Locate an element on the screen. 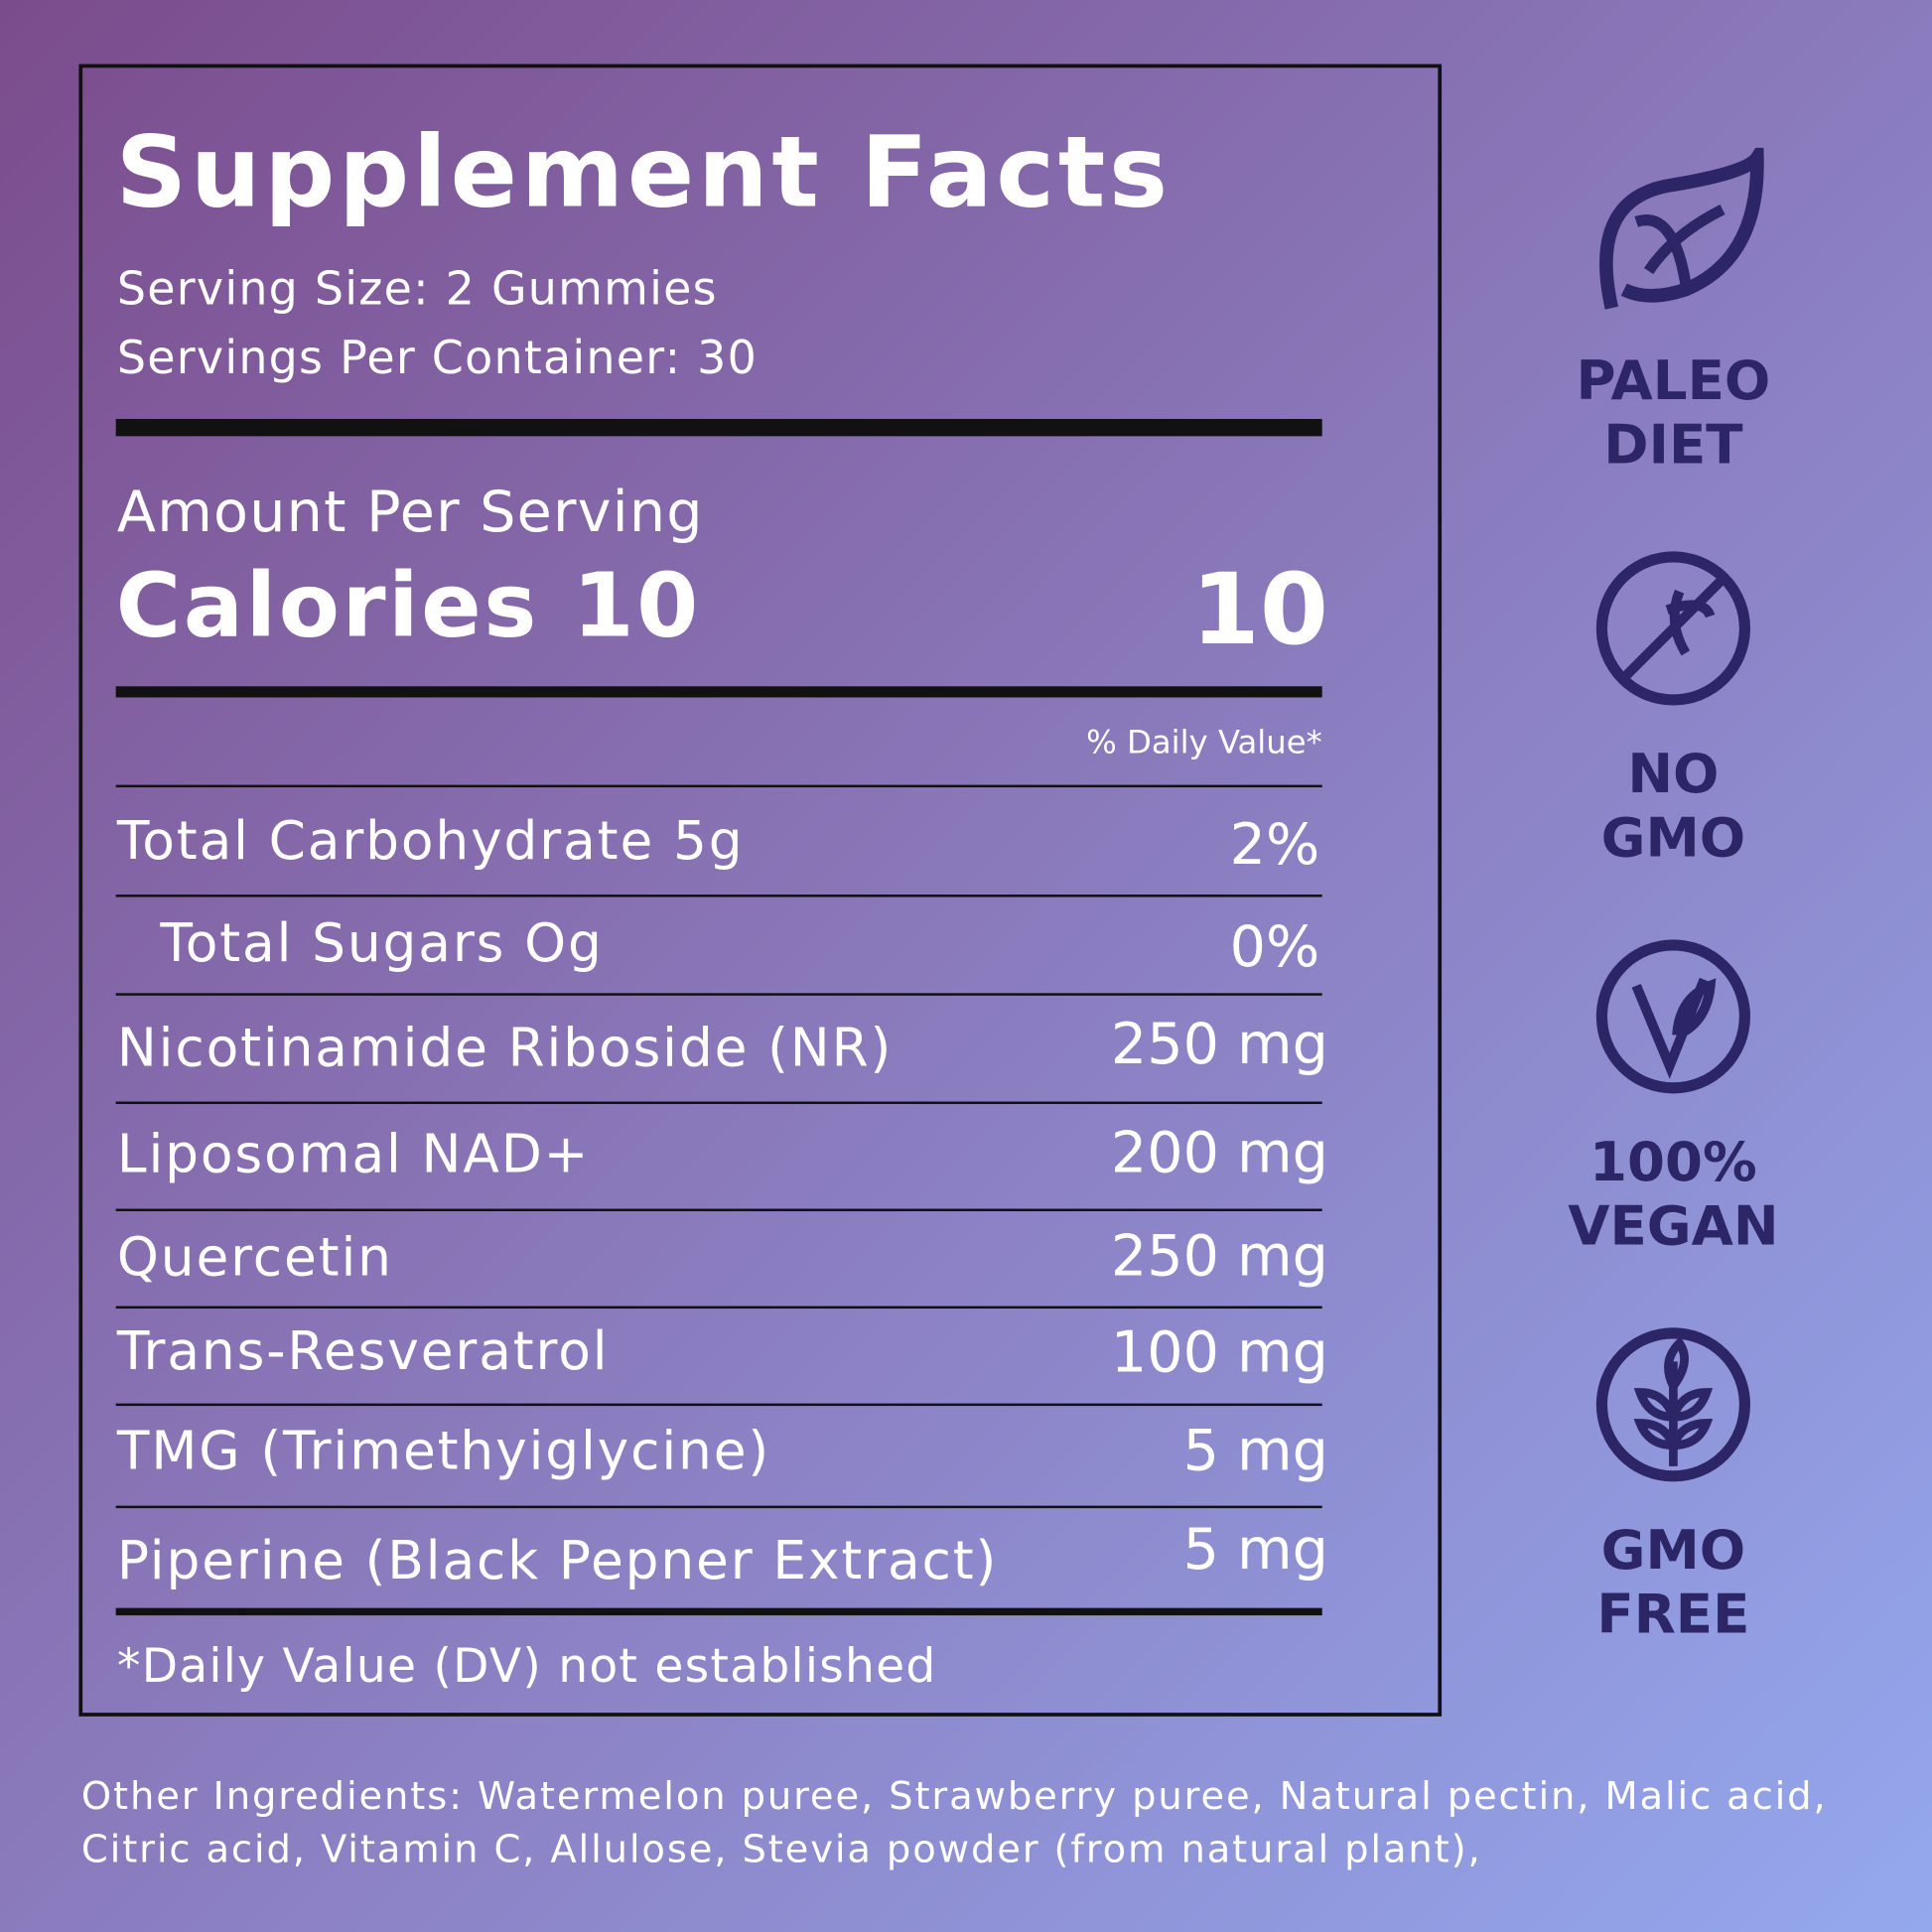  thick-rule is located at coordinates (719, 428).